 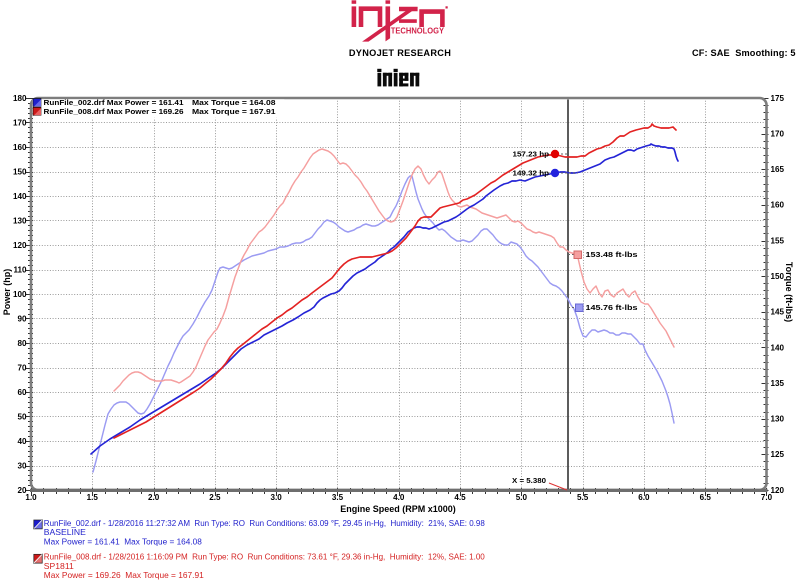 What do you see at coordinates (31, 497) in the screenshot?
I see `svg-text: 1.0` at bounding box center [31, 497].